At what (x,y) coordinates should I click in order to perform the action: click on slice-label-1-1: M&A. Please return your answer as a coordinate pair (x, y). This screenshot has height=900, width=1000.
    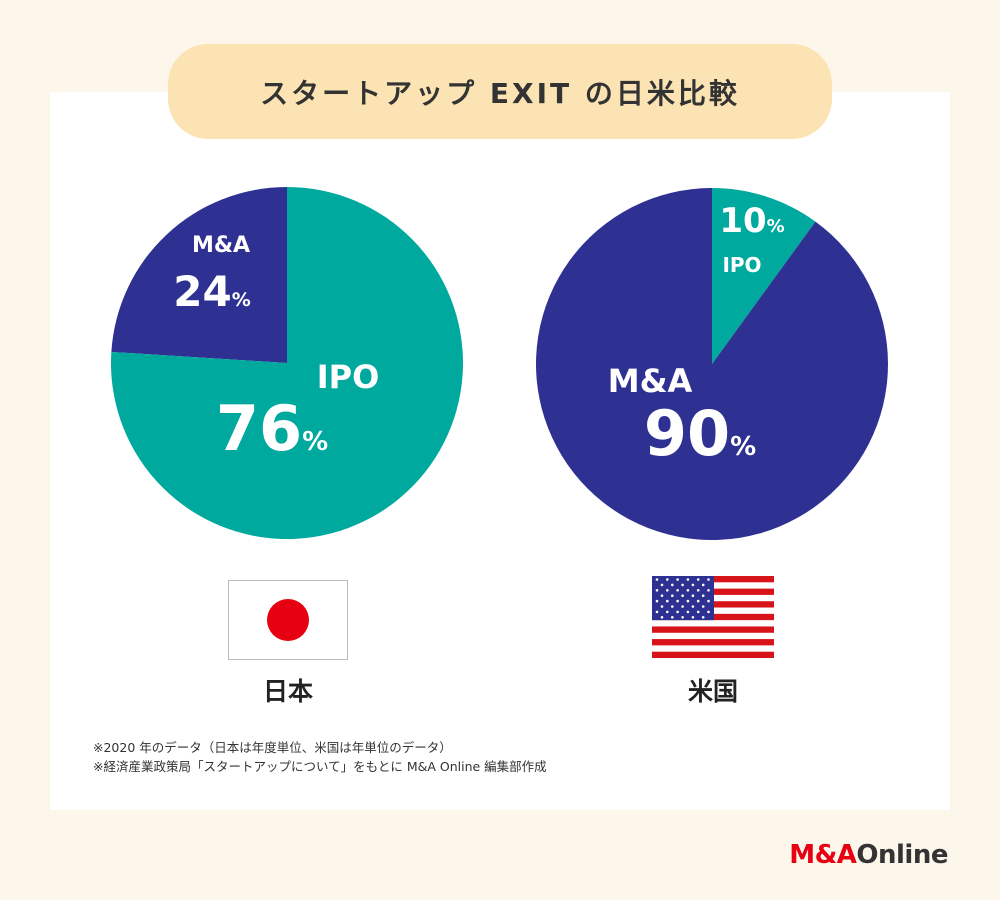
    Looking at the image, I should click on (650, 381).